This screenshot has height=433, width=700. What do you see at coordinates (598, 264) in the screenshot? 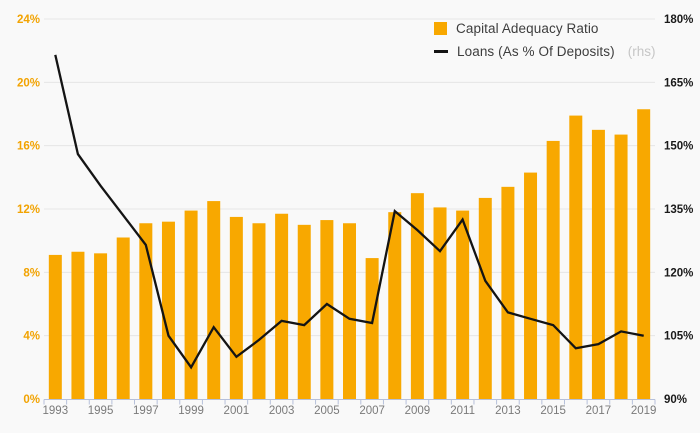
I see `bar-2017` at bounding box center [598, 264].